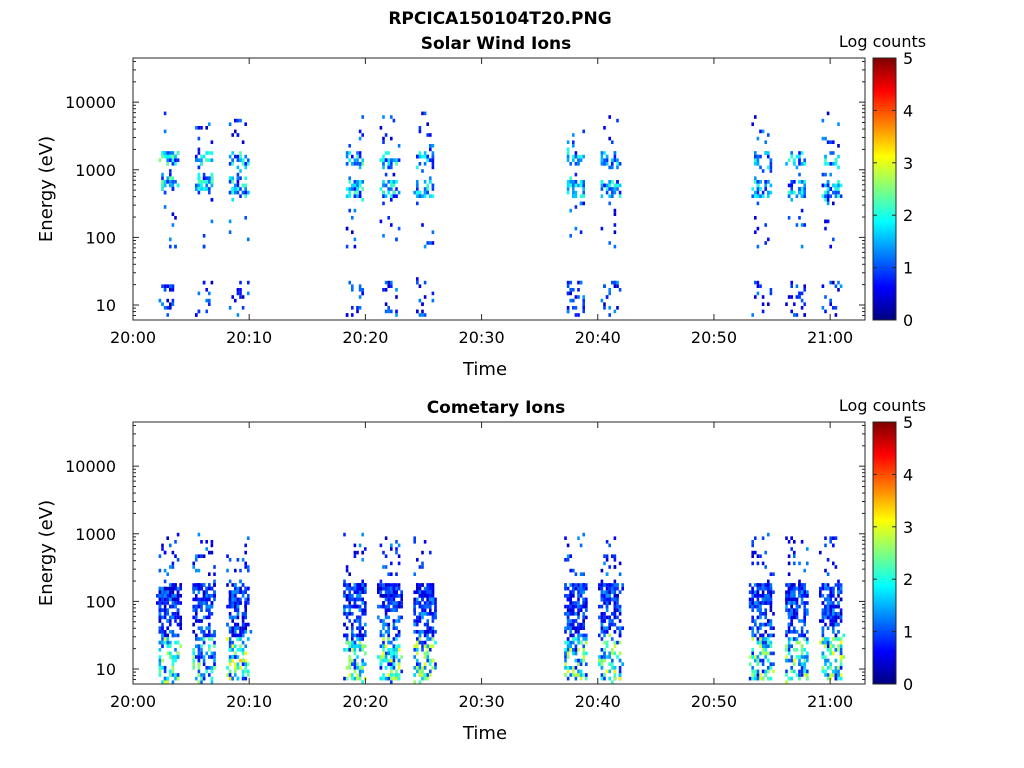 The width and height of the screenshot is (1024, 768). What do you see at coordinates (884, 553) in the screenshot?
I see `colorbar-frame` at bounding box center [884, 553].